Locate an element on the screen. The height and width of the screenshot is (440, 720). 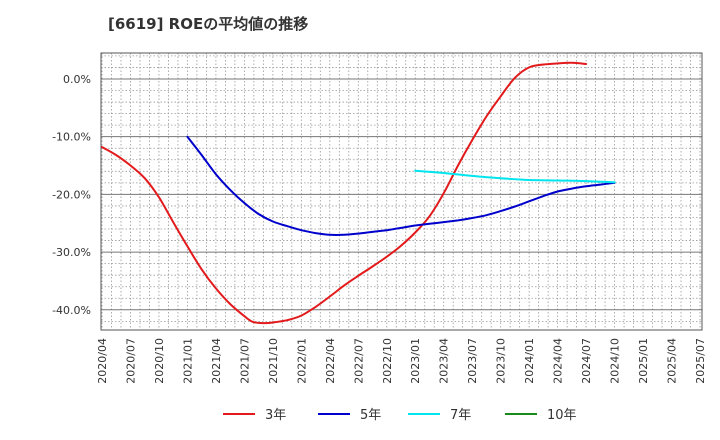
x-tick-label: 2024/07 is located at coordinates (586, 361).